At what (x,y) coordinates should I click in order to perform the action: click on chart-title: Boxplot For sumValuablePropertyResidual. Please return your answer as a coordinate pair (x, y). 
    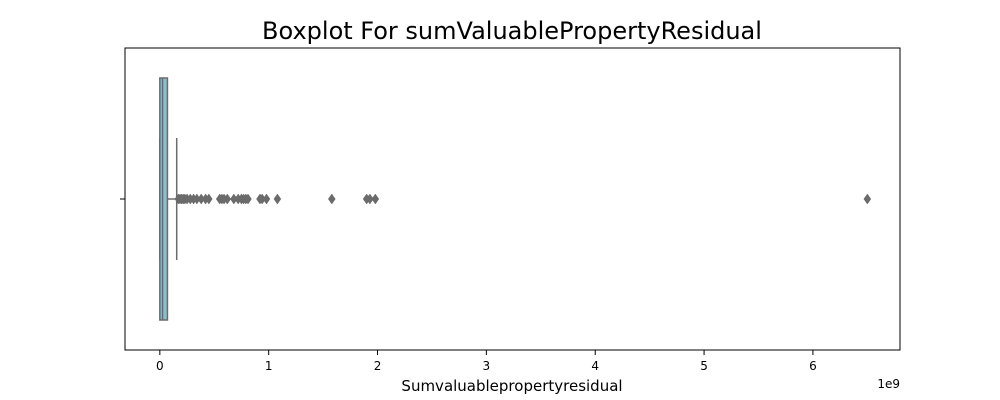
    Looking at the image, I should click on (512, 31).